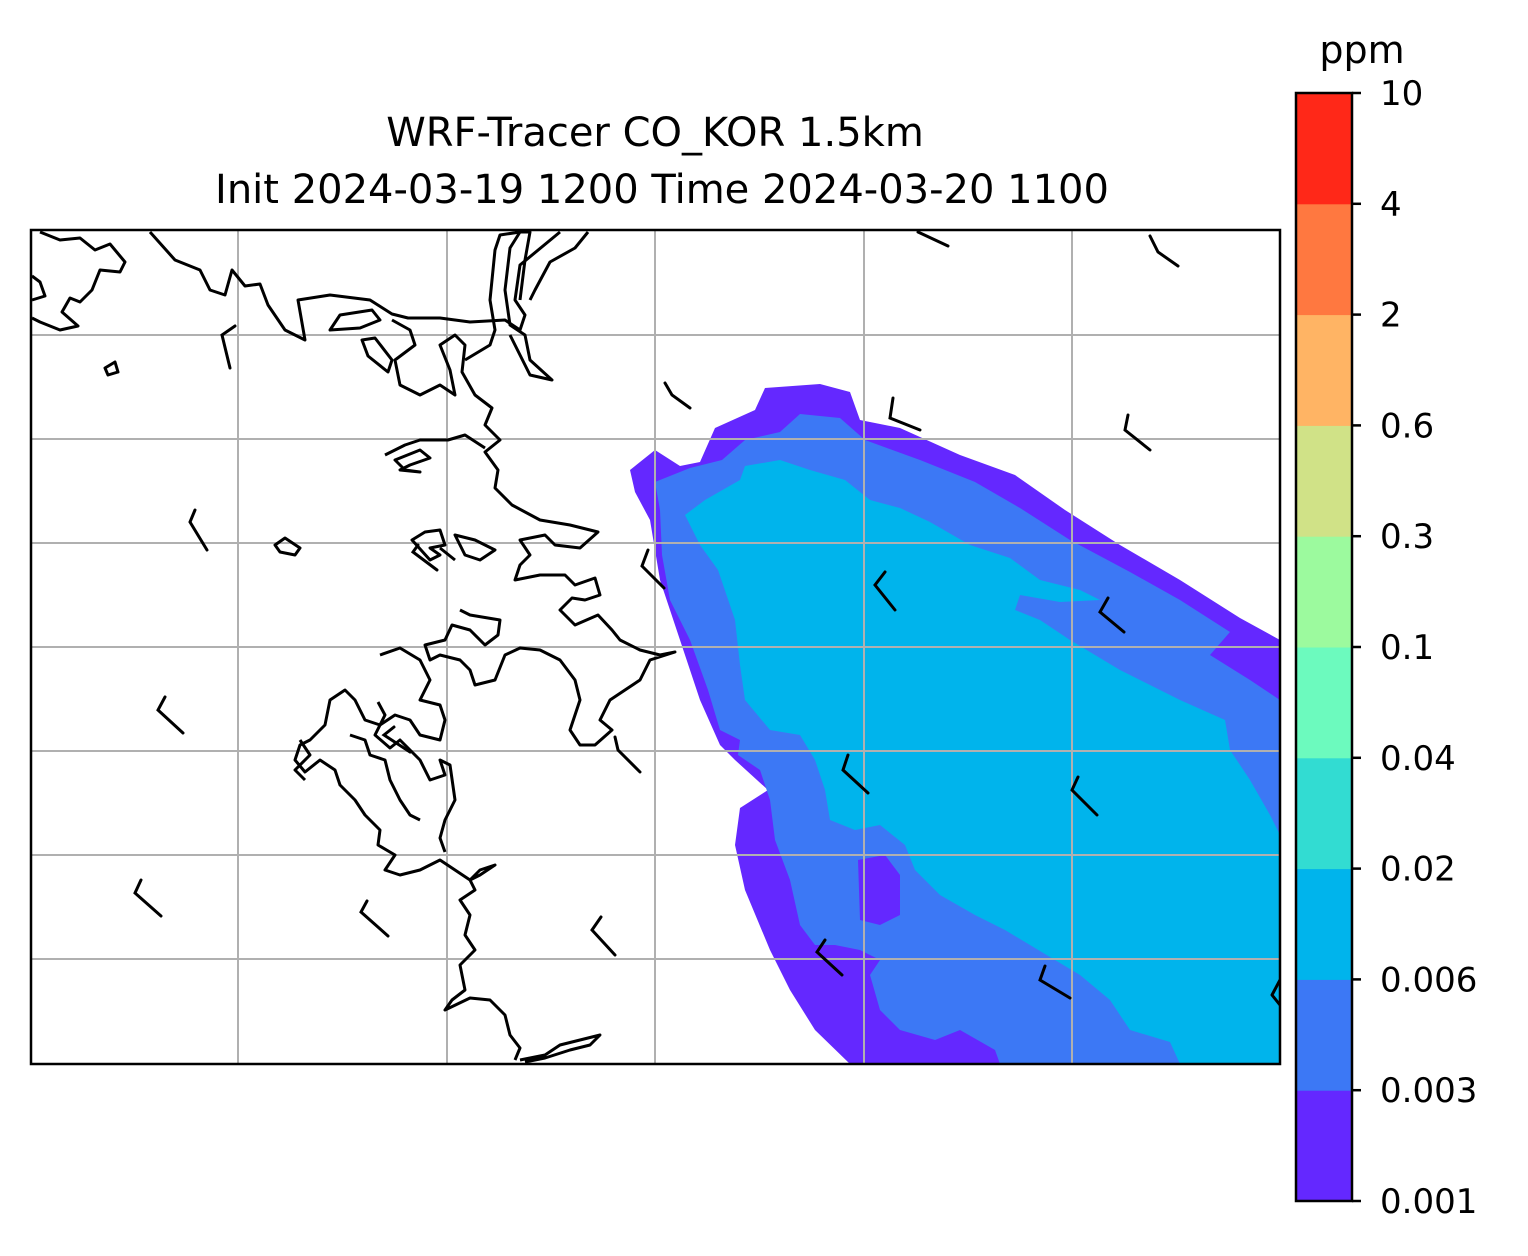 This screenshot has height=1256, width=1528. I want to click on colorbar-unit: ppm, so click(1361, 50).